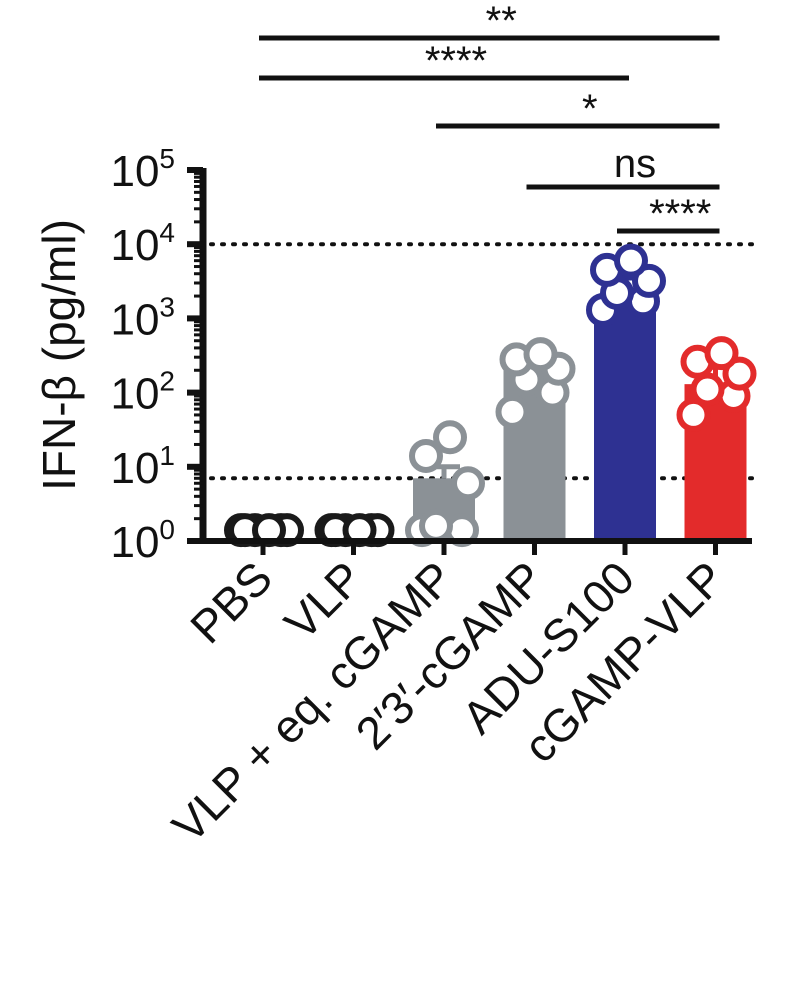 Image resolution: width=786 pixels, height=988 pixels. Describe the element at coordinates (489, 118) in the screenshot. I see `significance-brackets: *******ns****` at that location.